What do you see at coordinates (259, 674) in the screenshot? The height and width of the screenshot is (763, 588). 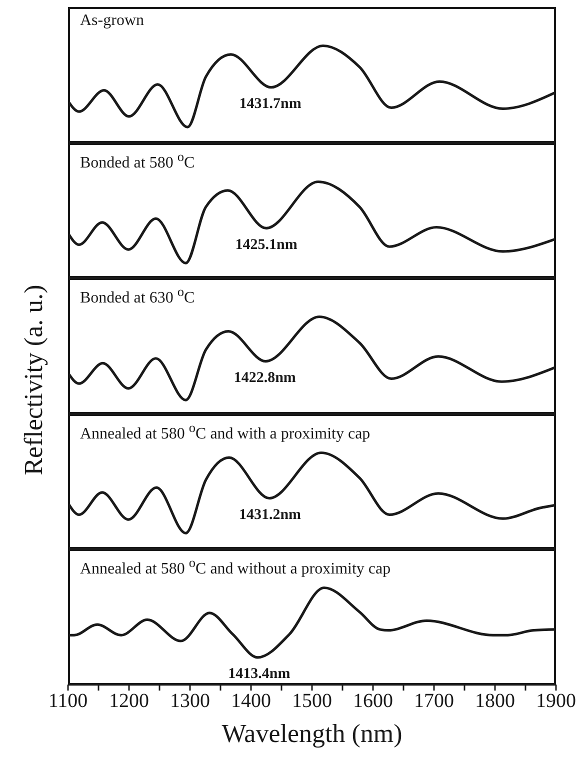 I see `annotation: 1413.4nm` at bounding box center [259, 674].